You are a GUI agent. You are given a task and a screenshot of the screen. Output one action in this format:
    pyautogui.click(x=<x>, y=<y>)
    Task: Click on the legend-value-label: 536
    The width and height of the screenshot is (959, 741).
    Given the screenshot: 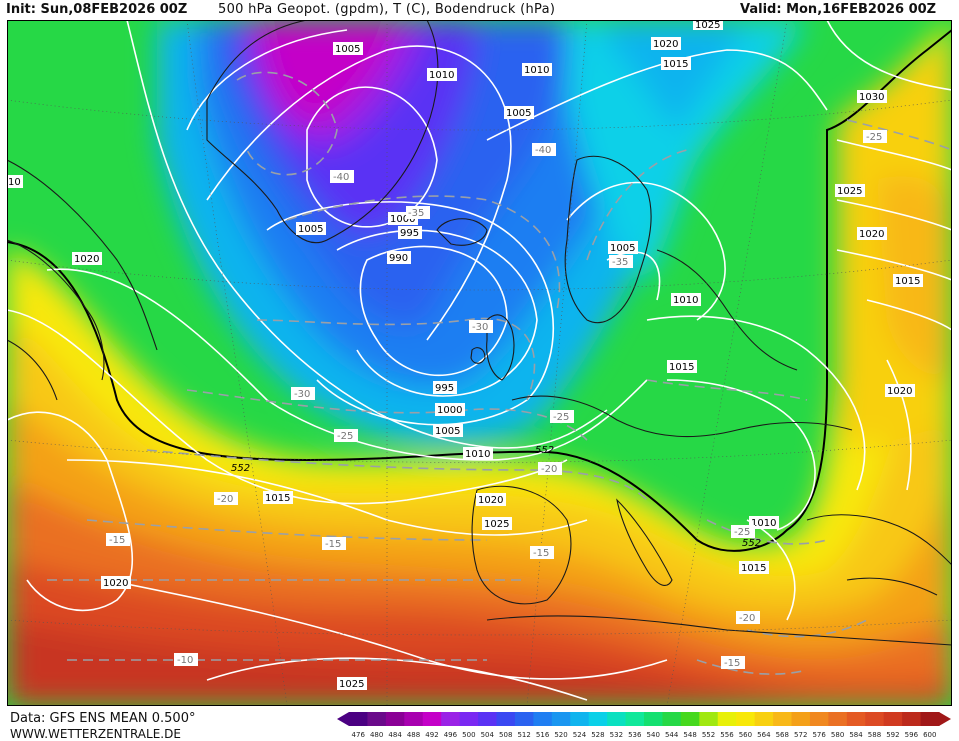 What is the action you would take?
    pyautogui.click(x=635, y=735)
    